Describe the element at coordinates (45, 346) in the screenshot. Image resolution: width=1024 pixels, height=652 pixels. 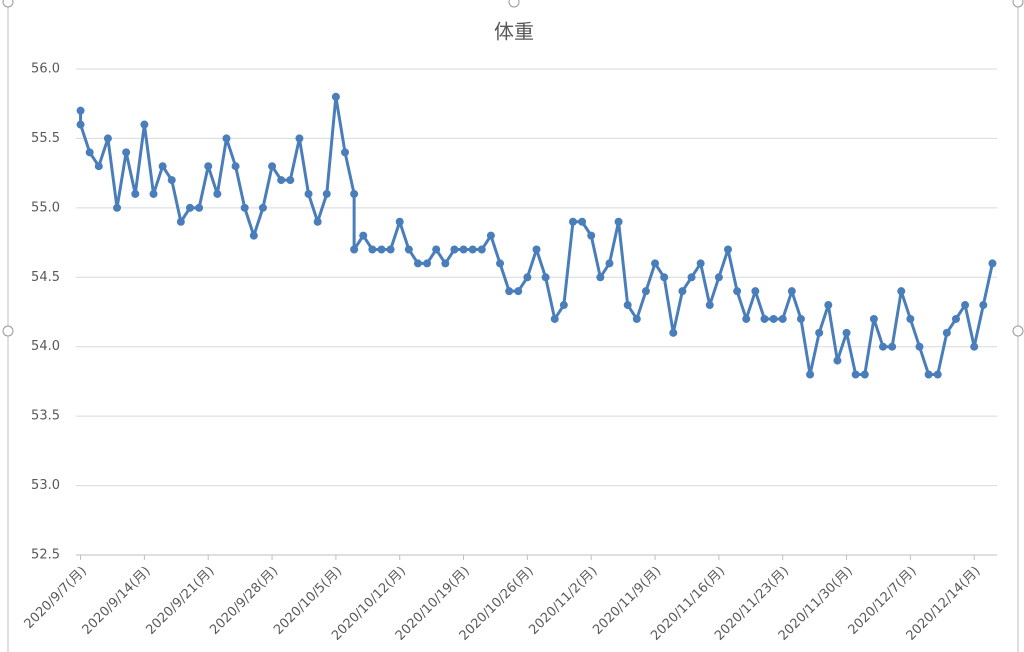
I see `y-tick-label: 54.0` at that location.